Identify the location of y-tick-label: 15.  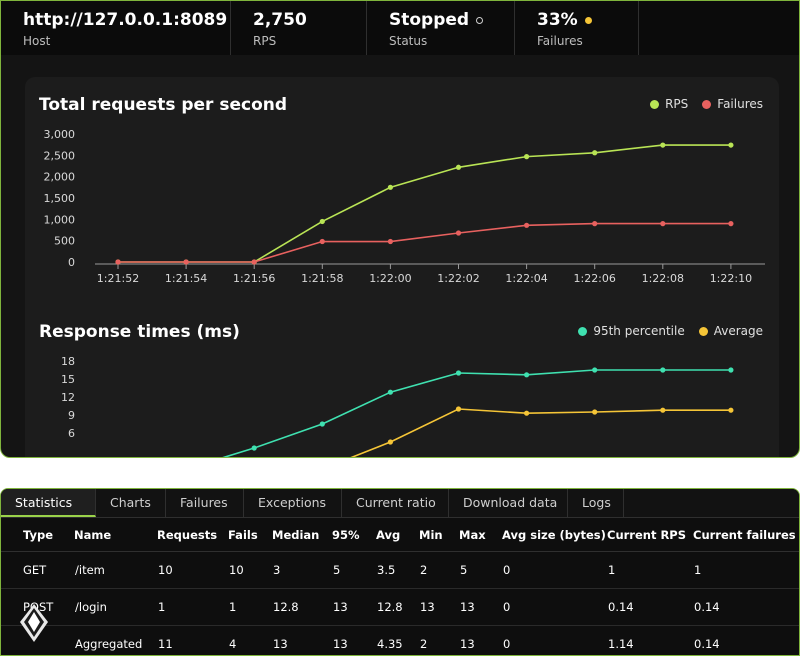
(68, 379).